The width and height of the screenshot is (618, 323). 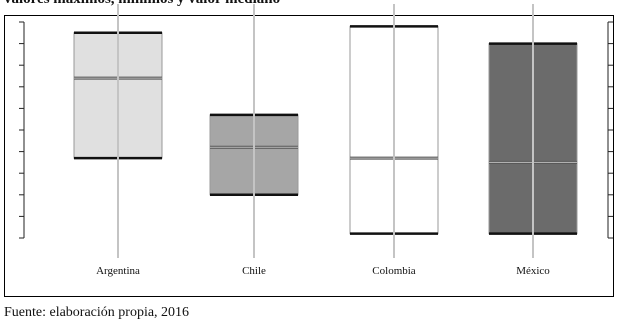 I want to click on category-label-colombia: Colombia, so click(x=394, y=271).